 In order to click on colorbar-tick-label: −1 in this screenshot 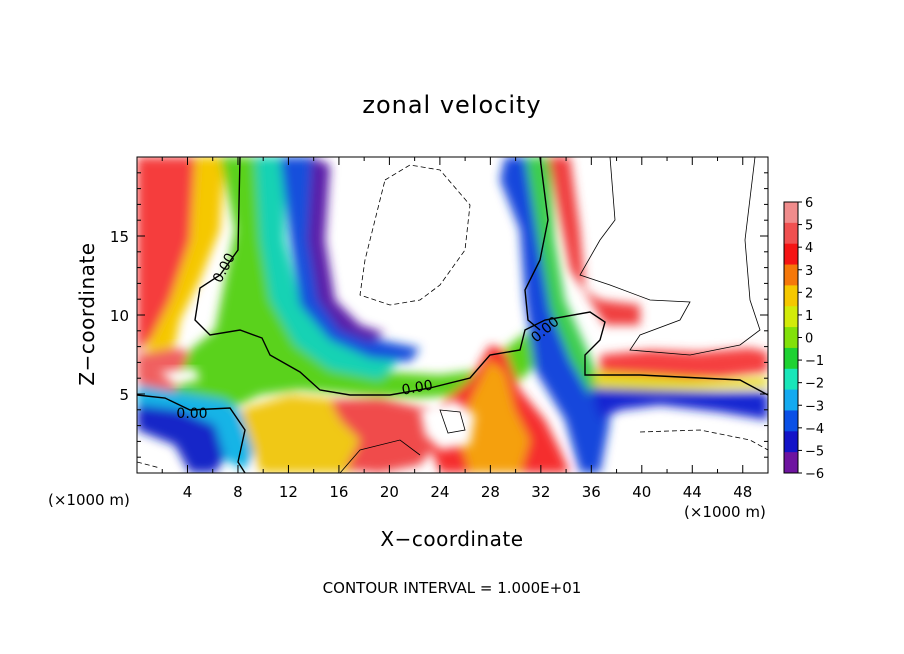, I will do `click(814, 361)`.